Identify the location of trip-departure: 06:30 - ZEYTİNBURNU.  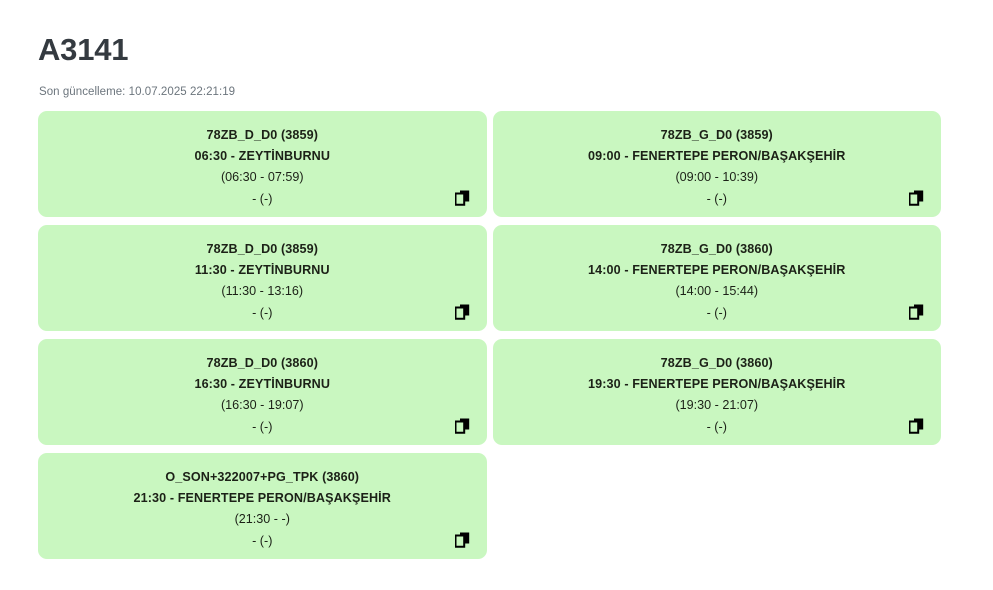
(262, 156).